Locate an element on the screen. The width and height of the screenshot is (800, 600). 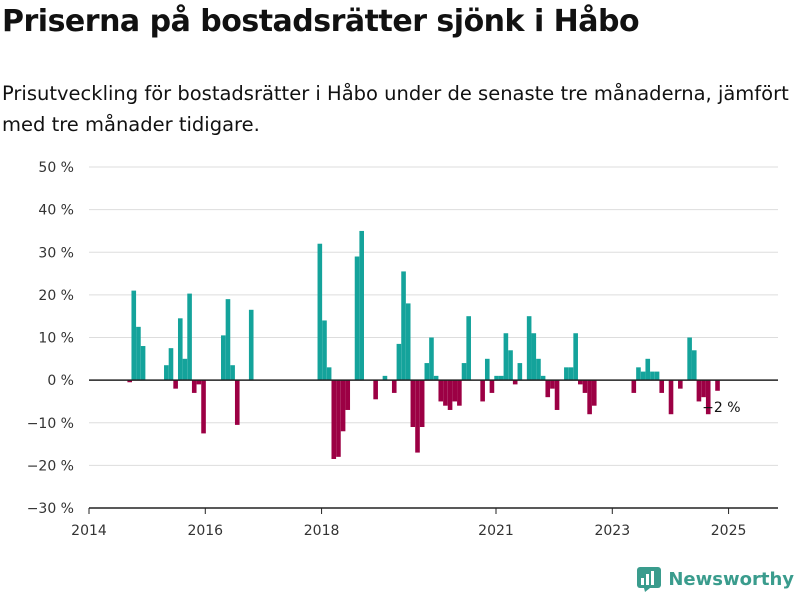
x-tick-label: 2023 is located at coordinates (612, 531).